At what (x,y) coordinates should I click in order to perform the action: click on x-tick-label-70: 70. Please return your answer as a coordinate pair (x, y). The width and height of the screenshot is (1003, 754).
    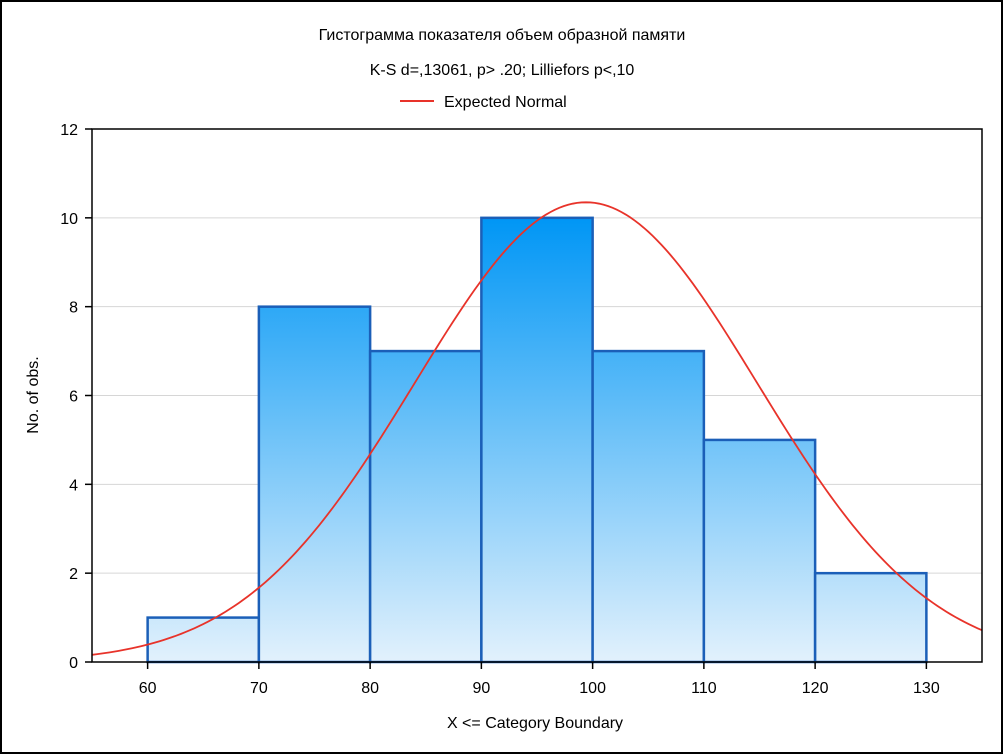
    Looking at the image, I should click on (259, 688).